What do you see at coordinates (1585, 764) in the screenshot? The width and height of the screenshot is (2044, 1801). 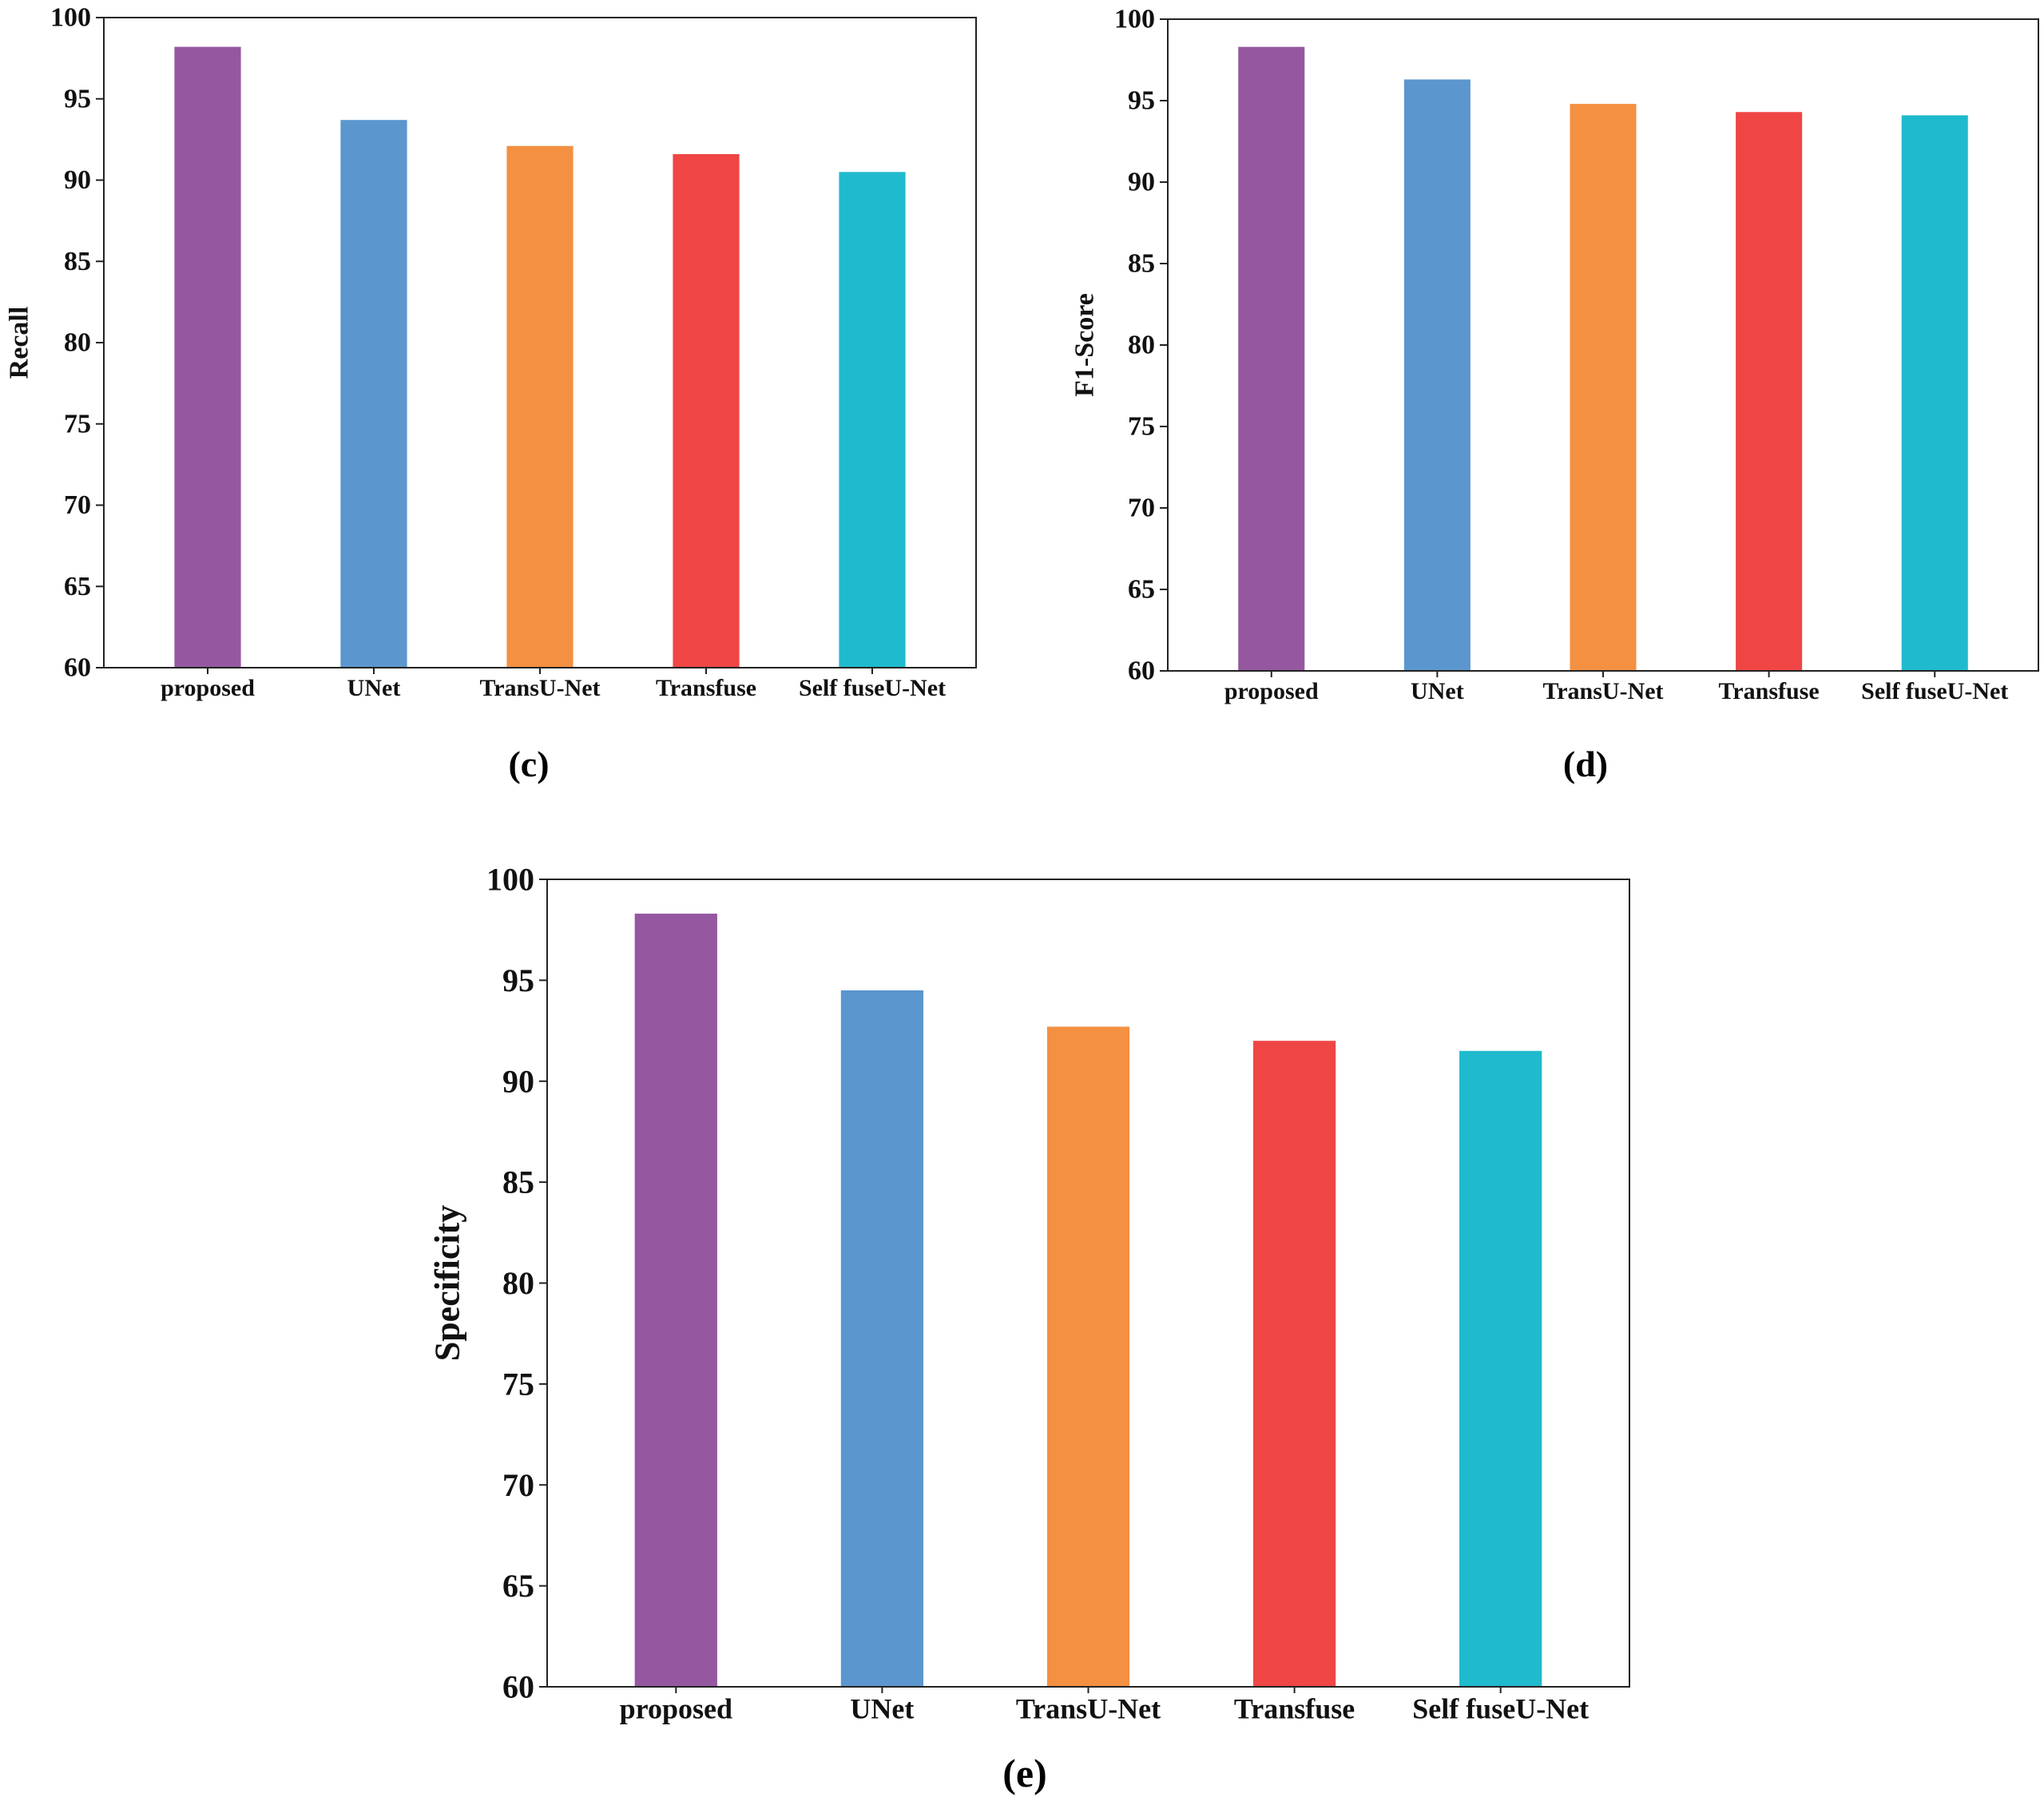 I see `panel-caption: (d)` at bounding box center [1585, 764].